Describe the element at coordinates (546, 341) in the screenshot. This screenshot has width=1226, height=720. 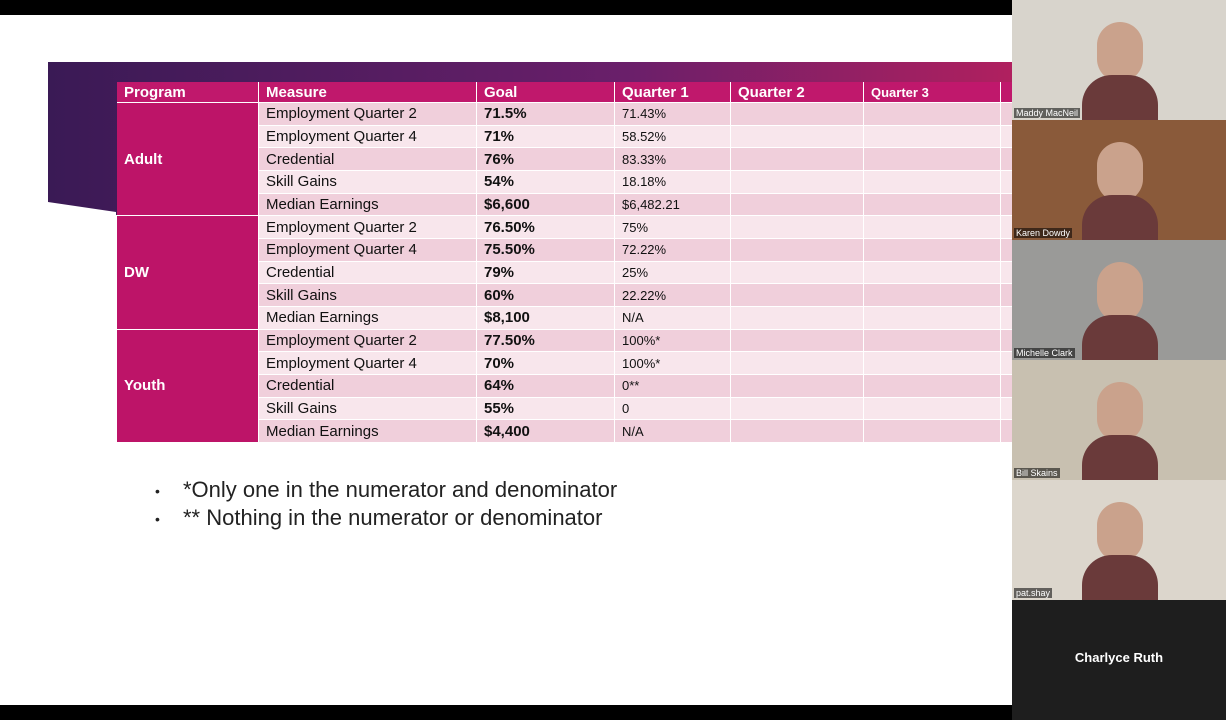
I see `goal-cell: 77.50%` at that location.